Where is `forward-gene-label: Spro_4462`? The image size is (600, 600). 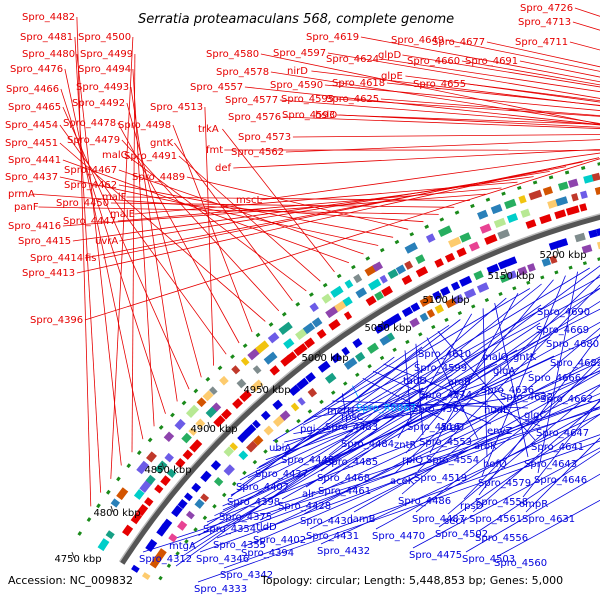
forward-gene-label: Spro_4462 is located at coordinates (90, 185).